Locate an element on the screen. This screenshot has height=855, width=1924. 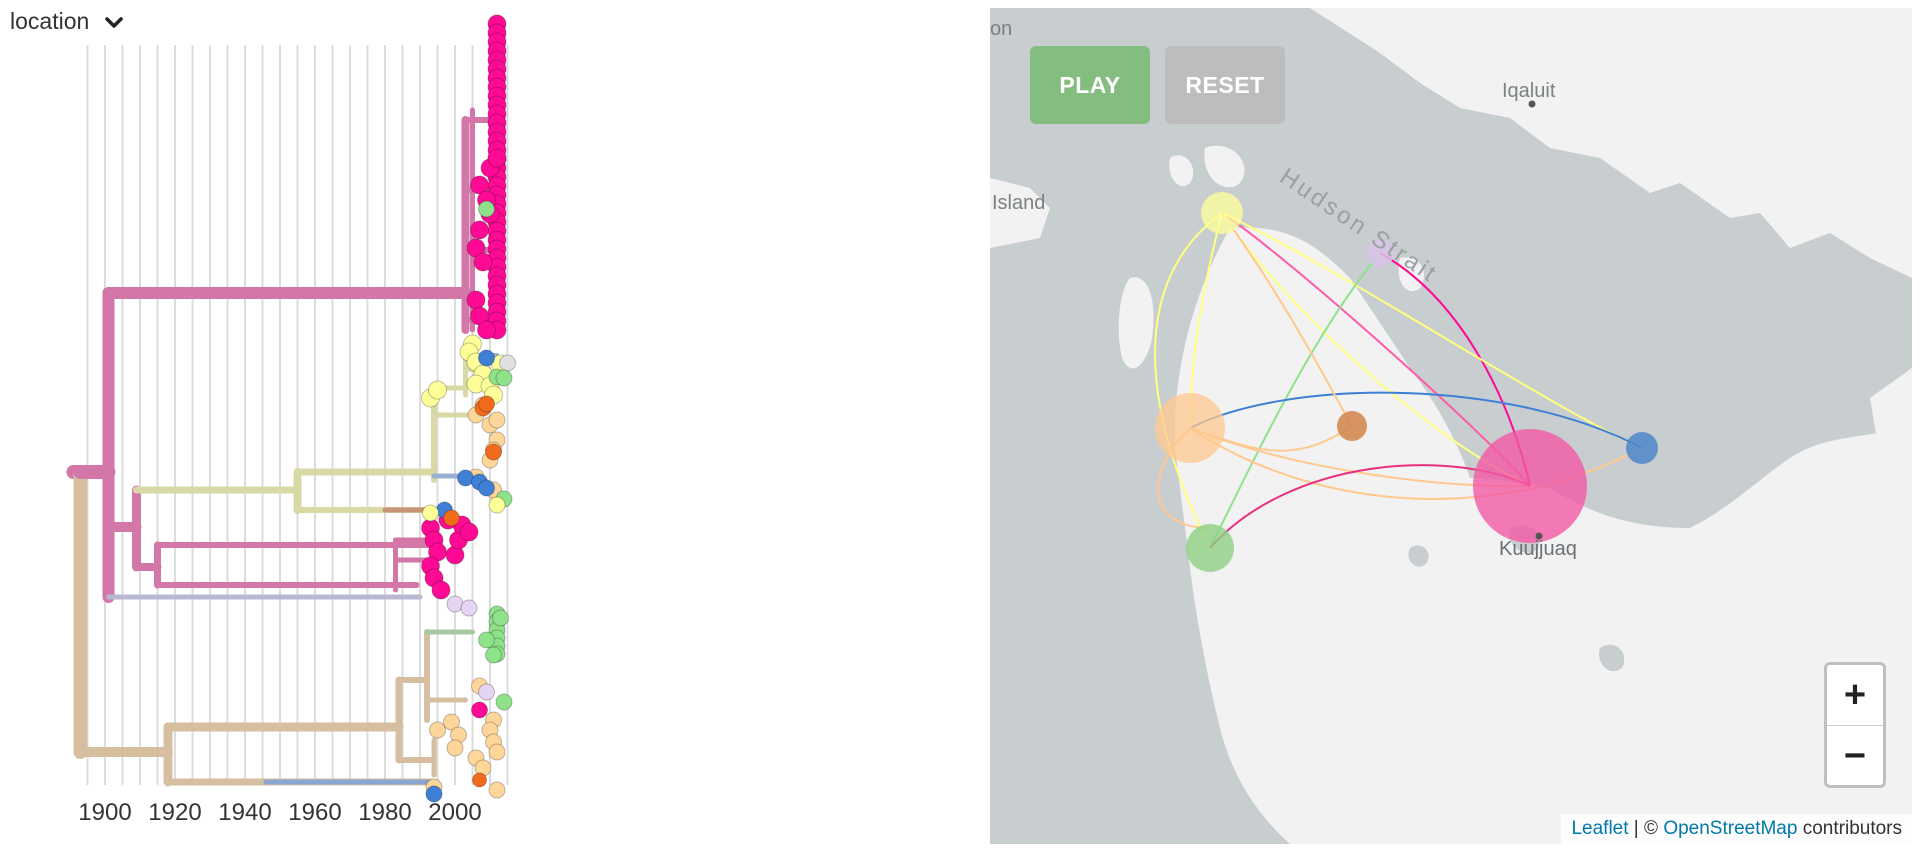
location-circle-lavender is located at coordinates (1380, 253).